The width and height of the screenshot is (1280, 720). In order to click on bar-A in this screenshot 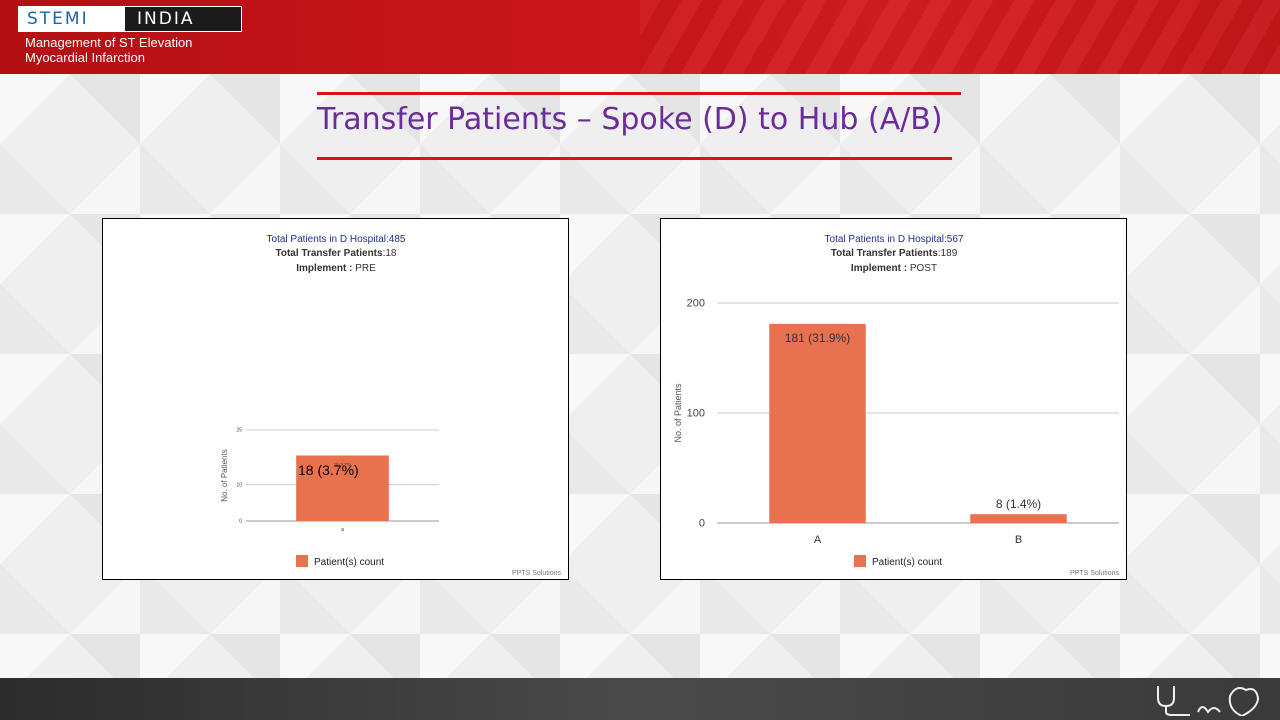, I will do `click(817, 423)`.